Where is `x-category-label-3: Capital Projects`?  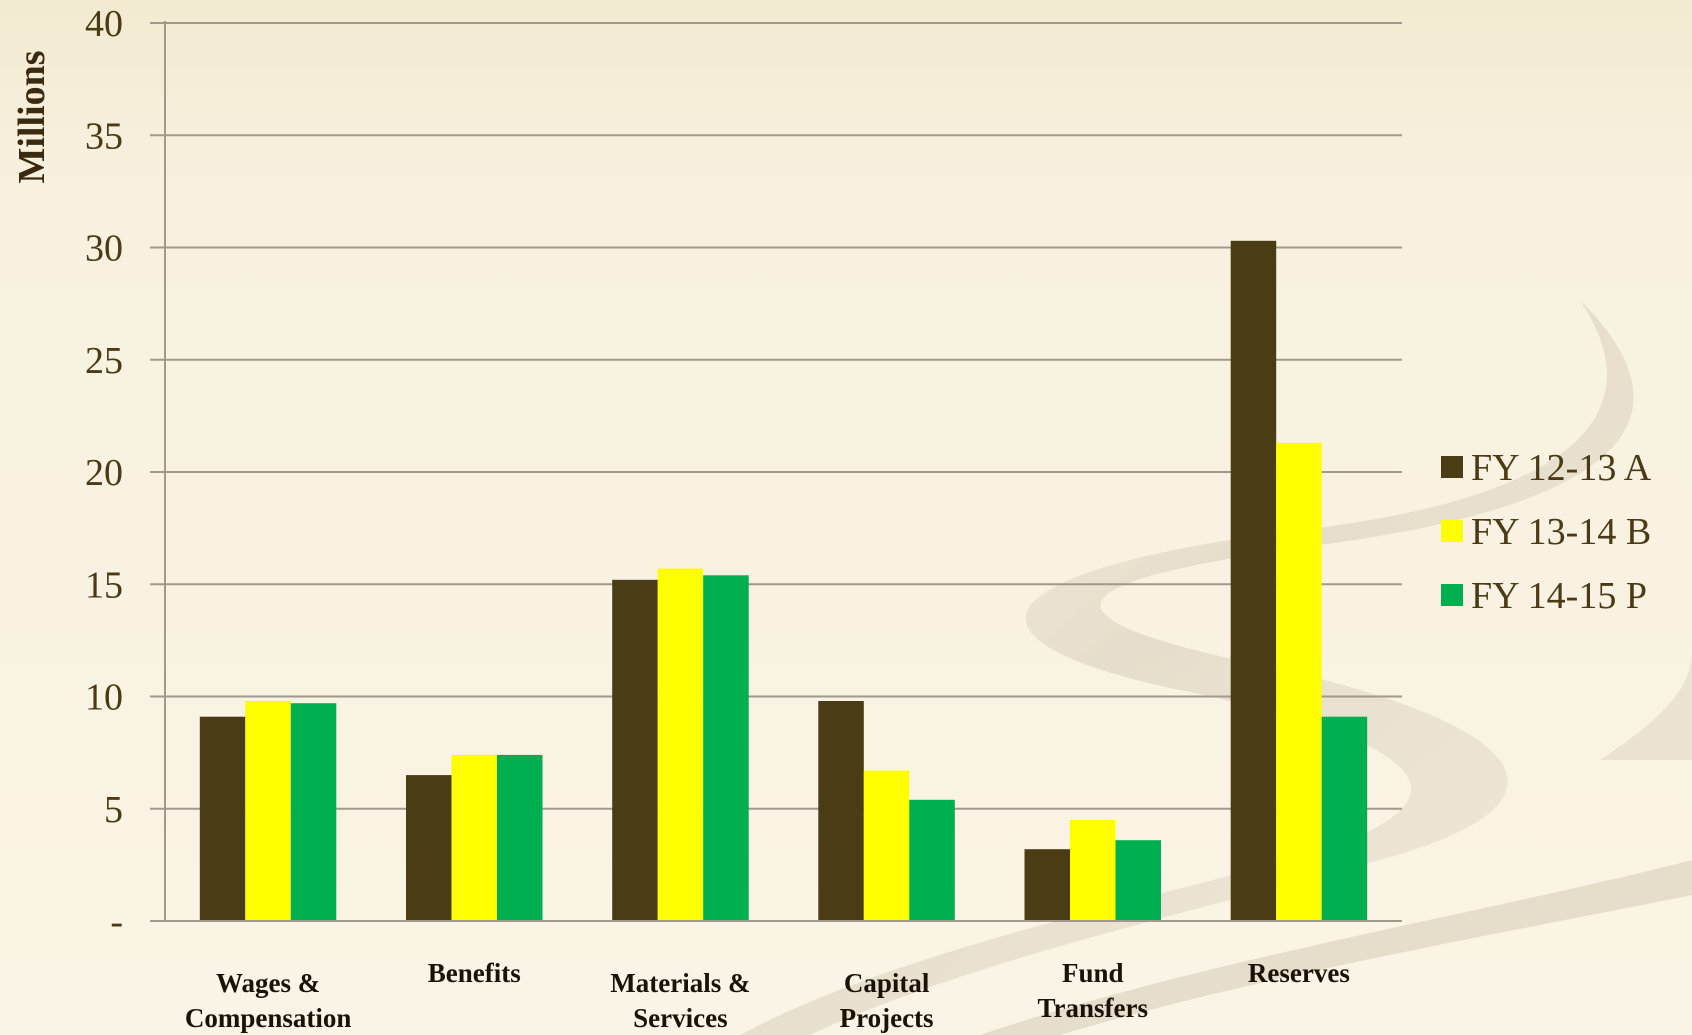
x-category-label-3: Capital Projects is located at coordinates (887, 1000).